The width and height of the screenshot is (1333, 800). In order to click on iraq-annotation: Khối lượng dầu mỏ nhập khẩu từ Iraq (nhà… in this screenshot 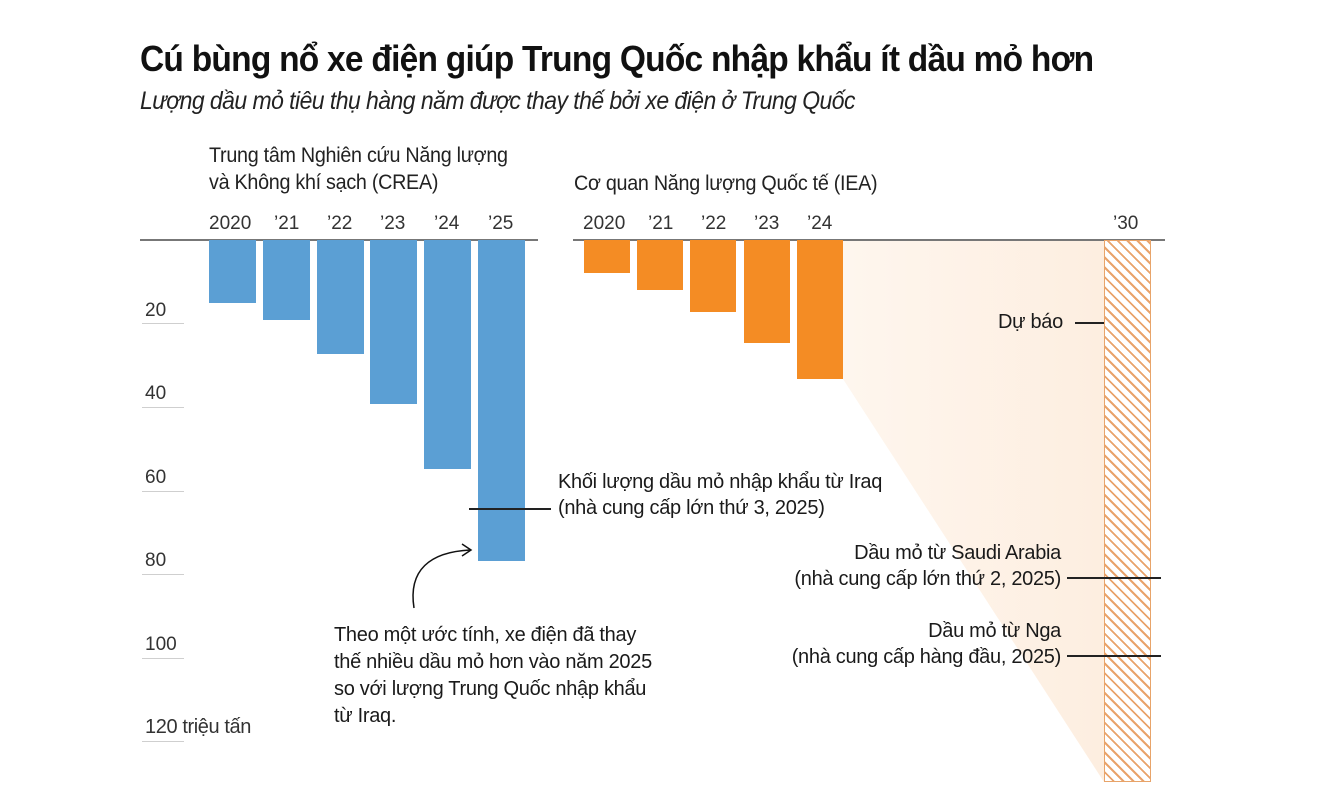, I will do `click(720, 495)`.